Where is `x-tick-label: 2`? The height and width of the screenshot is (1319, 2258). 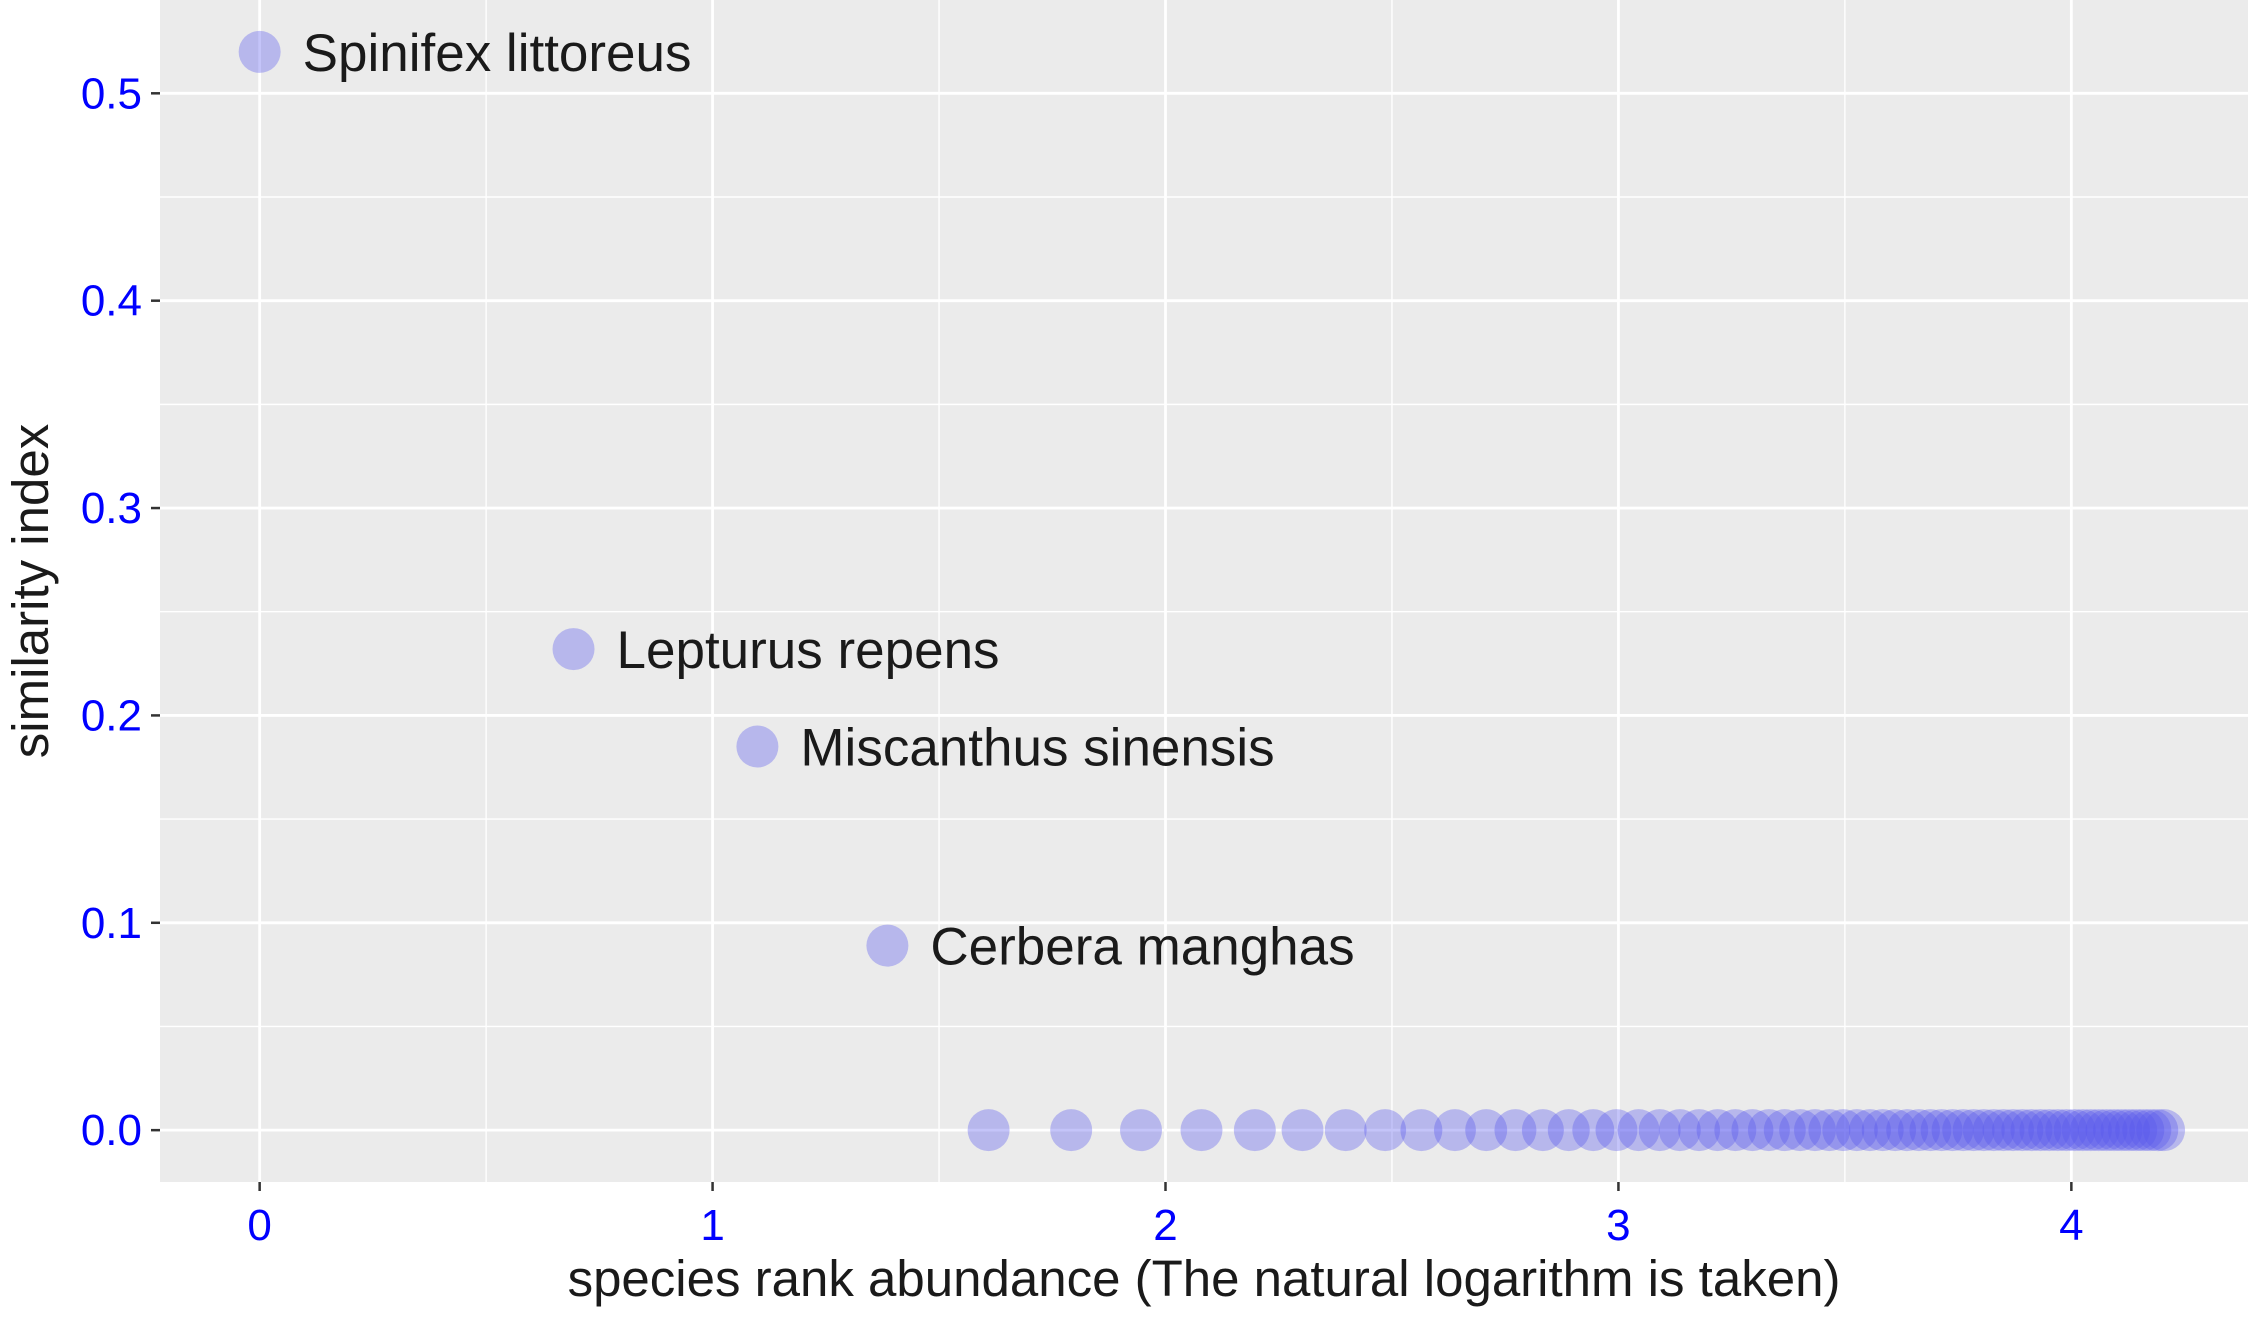 x-tick-label: 2 is located at coordinates (1165, 1225).